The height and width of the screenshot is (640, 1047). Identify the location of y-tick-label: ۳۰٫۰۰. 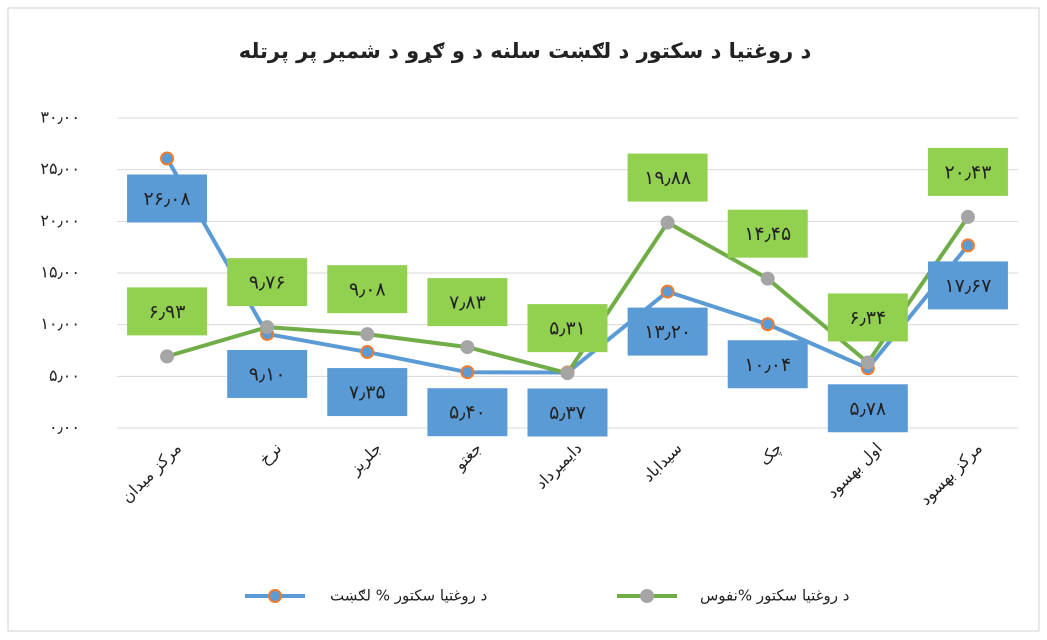
(60, 117).